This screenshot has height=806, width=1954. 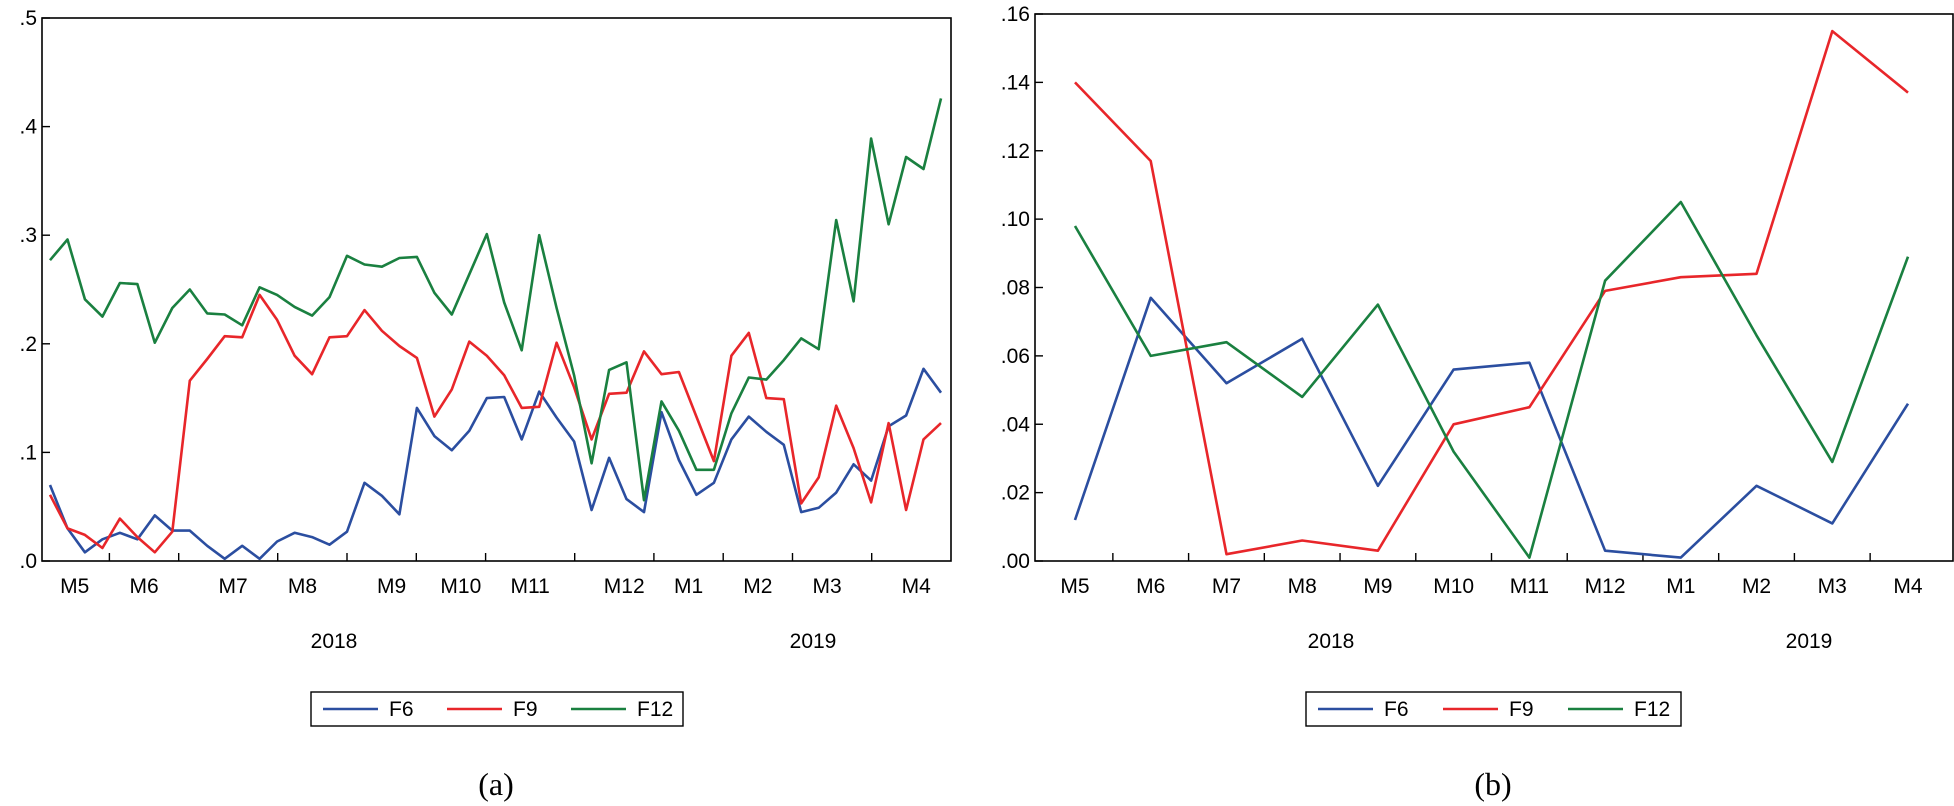 I want to click on y-tick-label: .5, so click(x=28, y=18).